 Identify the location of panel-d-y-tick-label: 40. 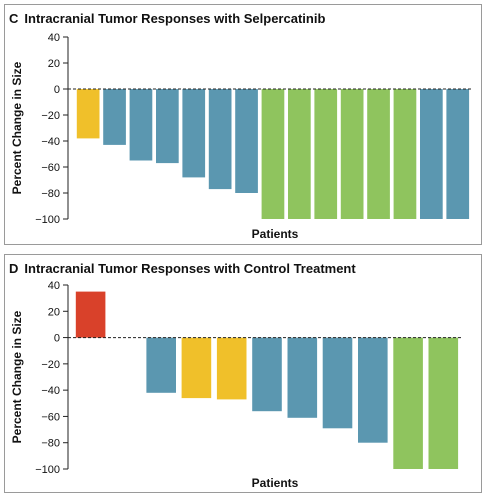
(54, 286).